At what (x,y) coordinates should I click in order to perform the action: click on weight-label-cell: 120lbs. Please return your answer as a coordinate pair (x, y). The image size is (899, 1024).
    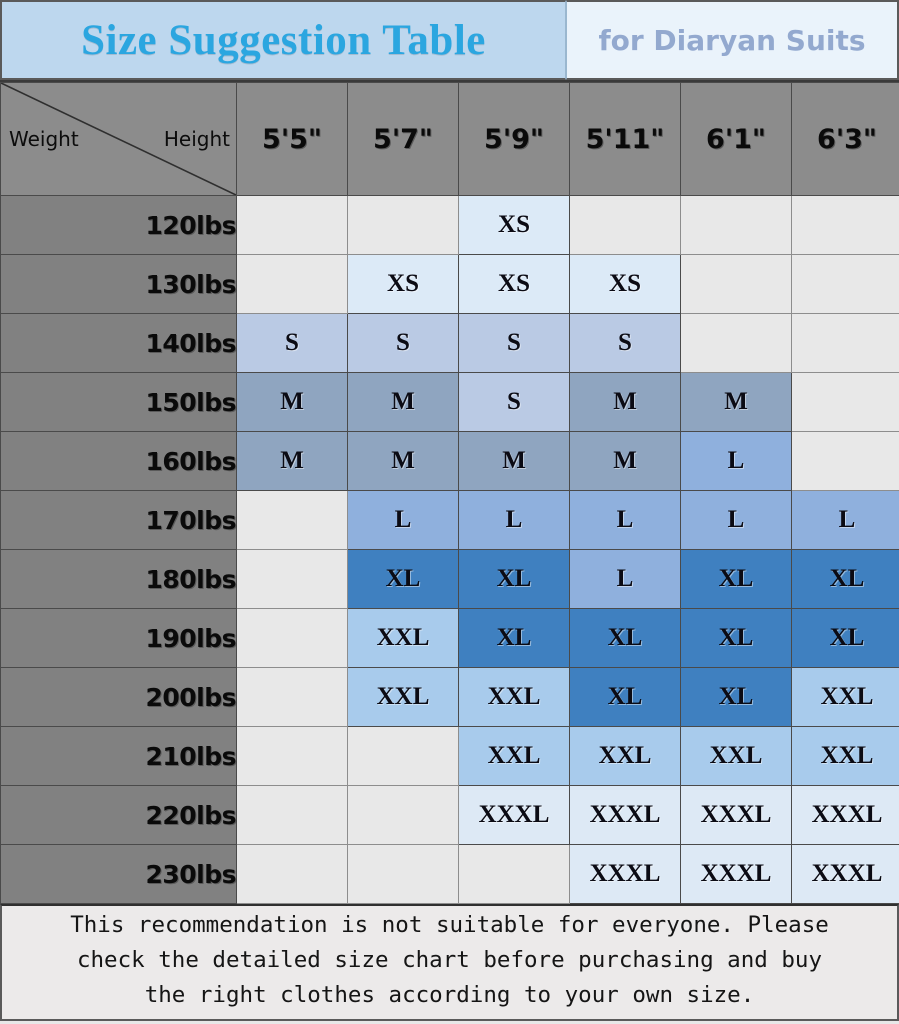
    Looking at the image, I should click on (118, 225).